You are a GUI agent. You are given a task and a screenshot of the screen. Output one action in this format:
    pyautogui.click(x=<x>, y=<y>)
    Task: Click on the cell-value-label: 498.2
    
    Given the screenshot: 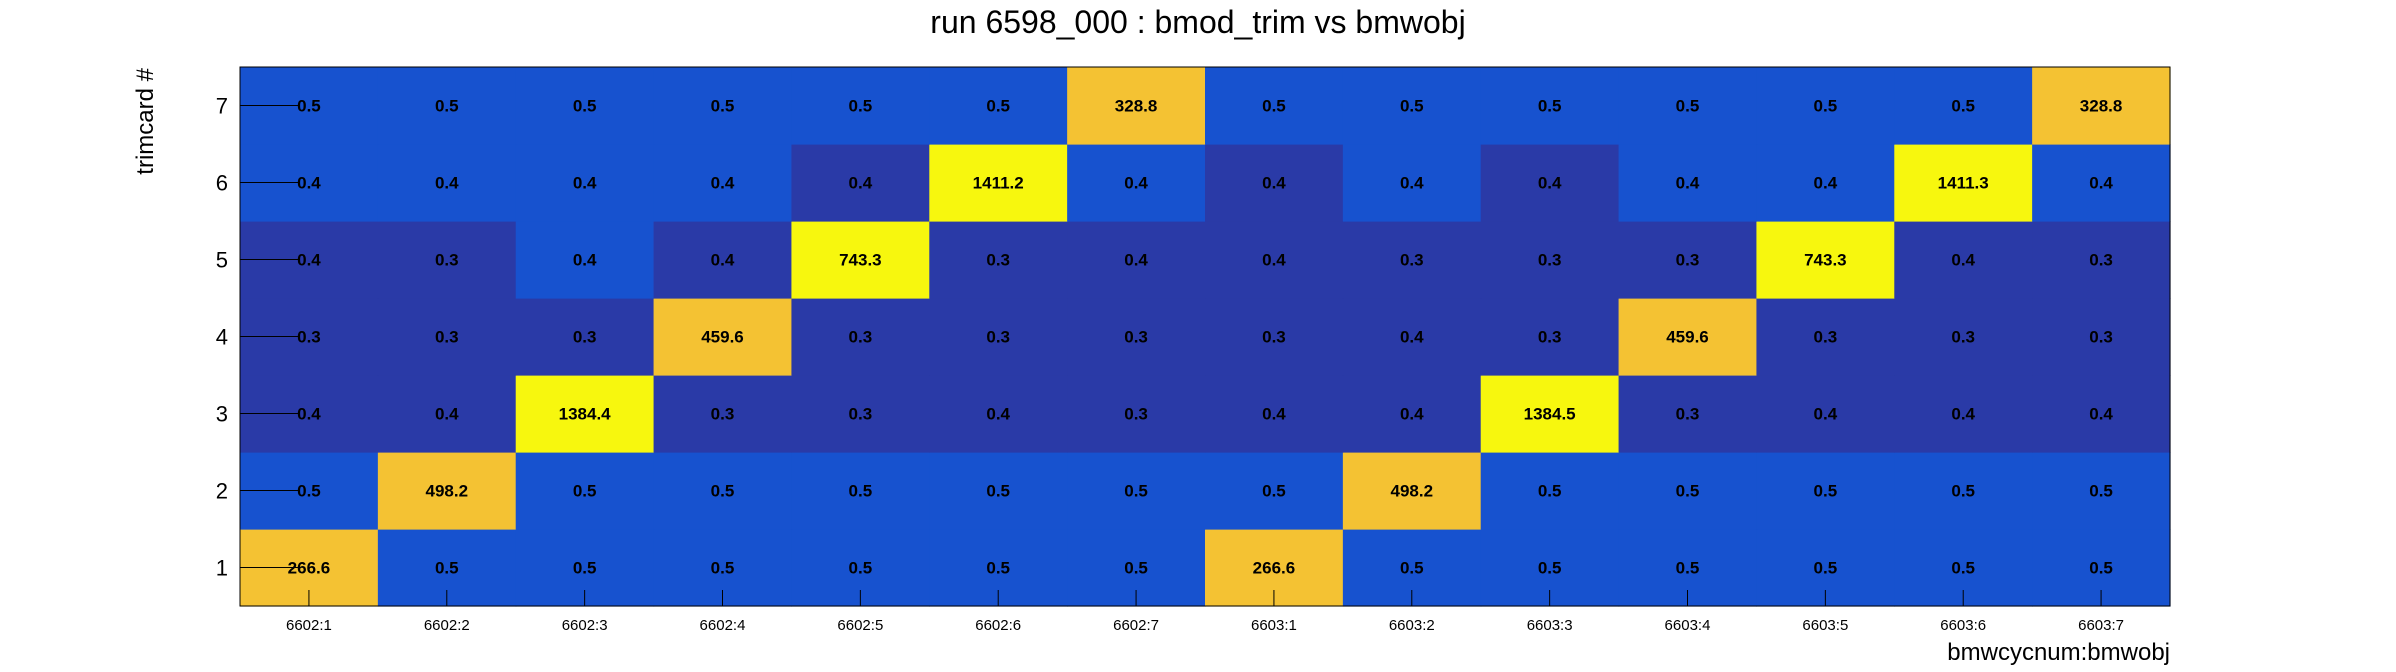 What is the action you would take?
    pyautogui.click(x=447, y=491)
    